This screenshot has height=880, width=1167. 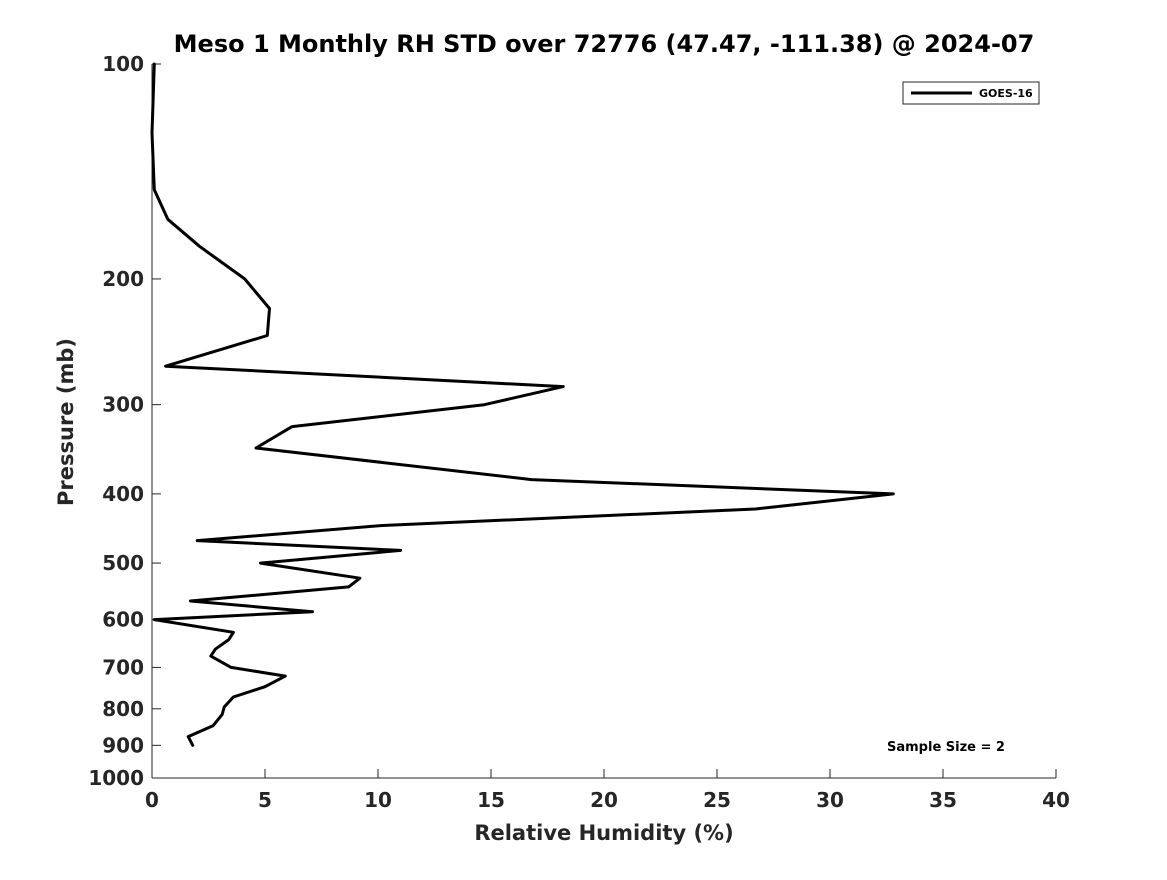 I want to click on x-tick-label: 5, so click(x=265, y=800).